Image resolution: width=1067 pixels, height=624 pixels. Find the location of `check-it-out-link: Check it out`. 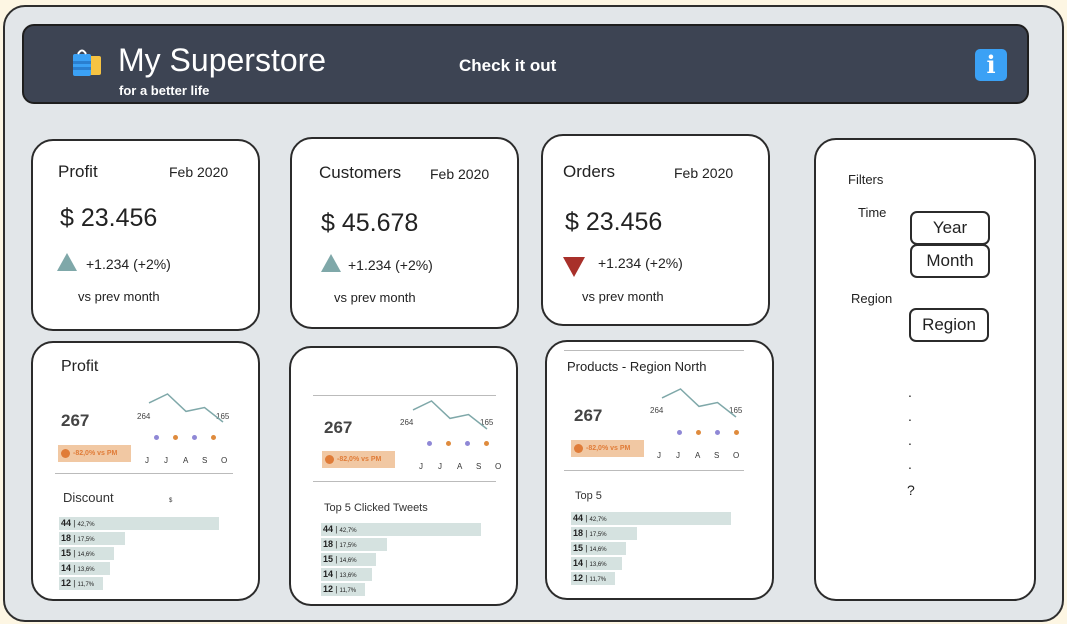

check-it-out-link: Check it out is located at coordinates (508, 65).